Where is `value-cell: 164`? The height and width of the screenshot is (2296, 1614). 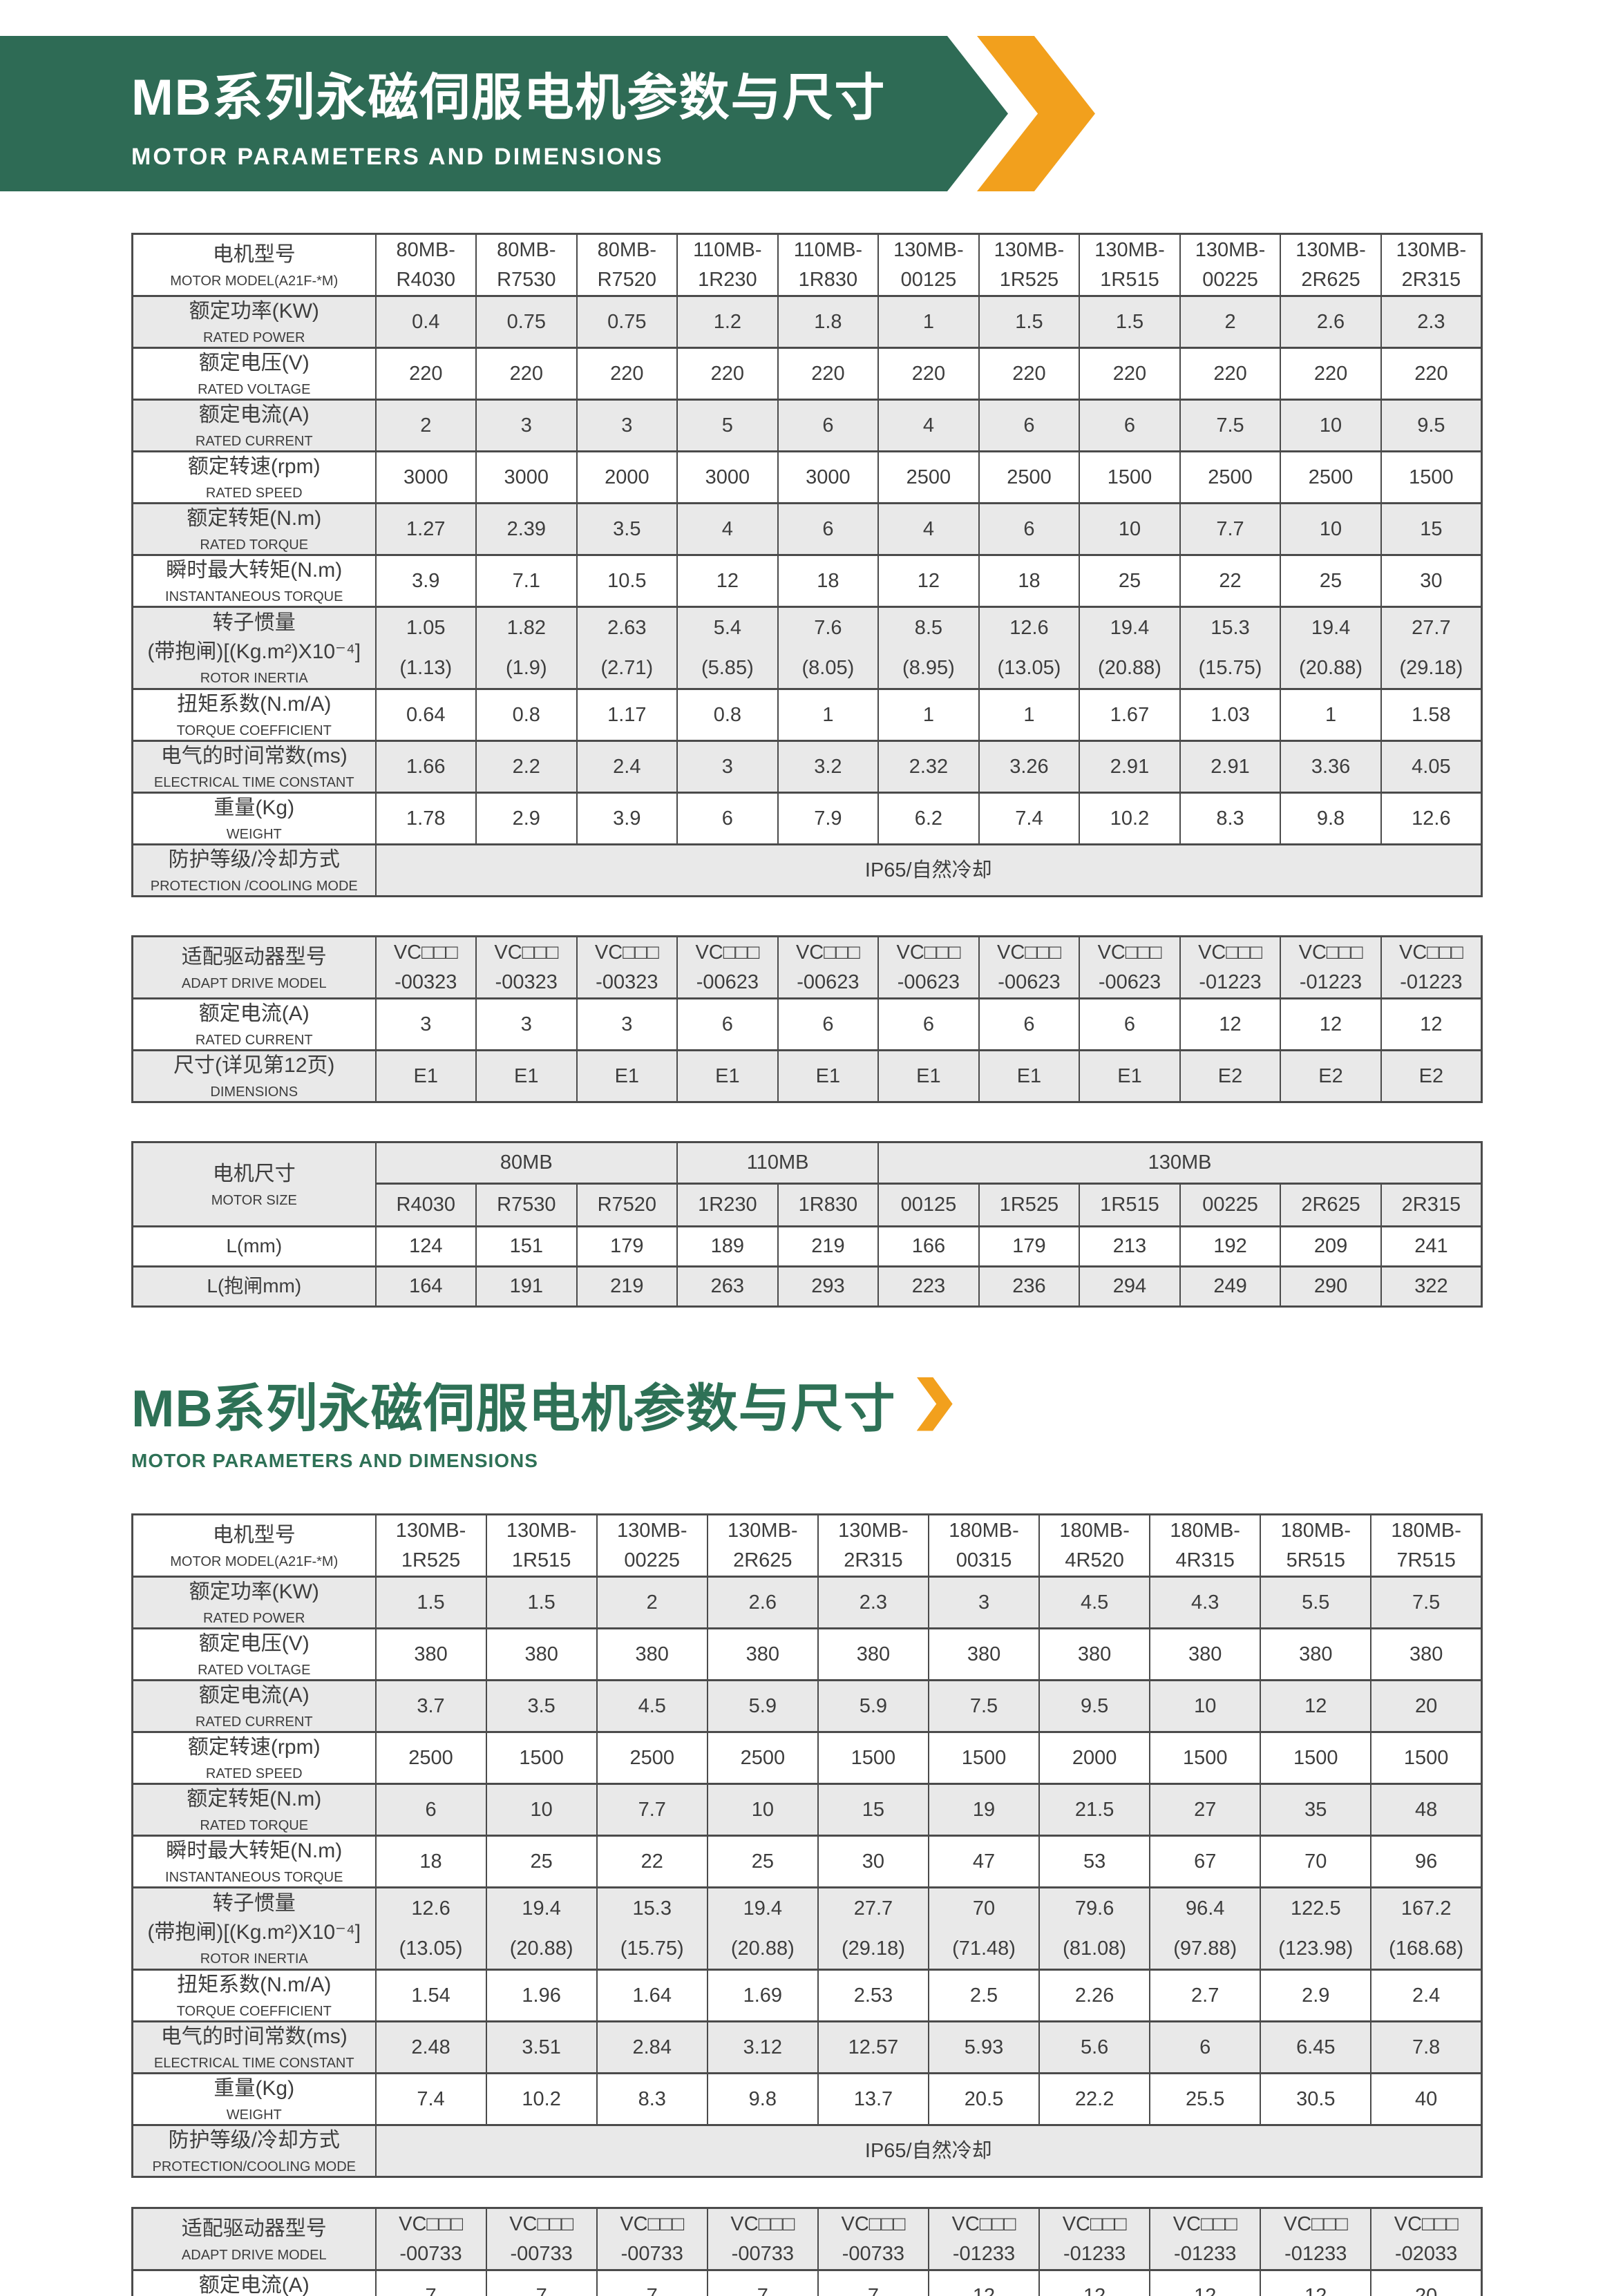 value-cell: 164 is located at coordinates (425, 1286).